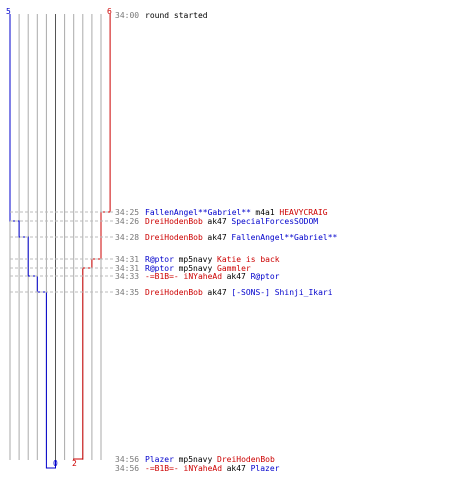 The width and height of the screenshot is (450, 500). What do you see at coordinates (127, 212) in the screenshot?
I see `event-time: 34:25` at bounding box center [127, 212].